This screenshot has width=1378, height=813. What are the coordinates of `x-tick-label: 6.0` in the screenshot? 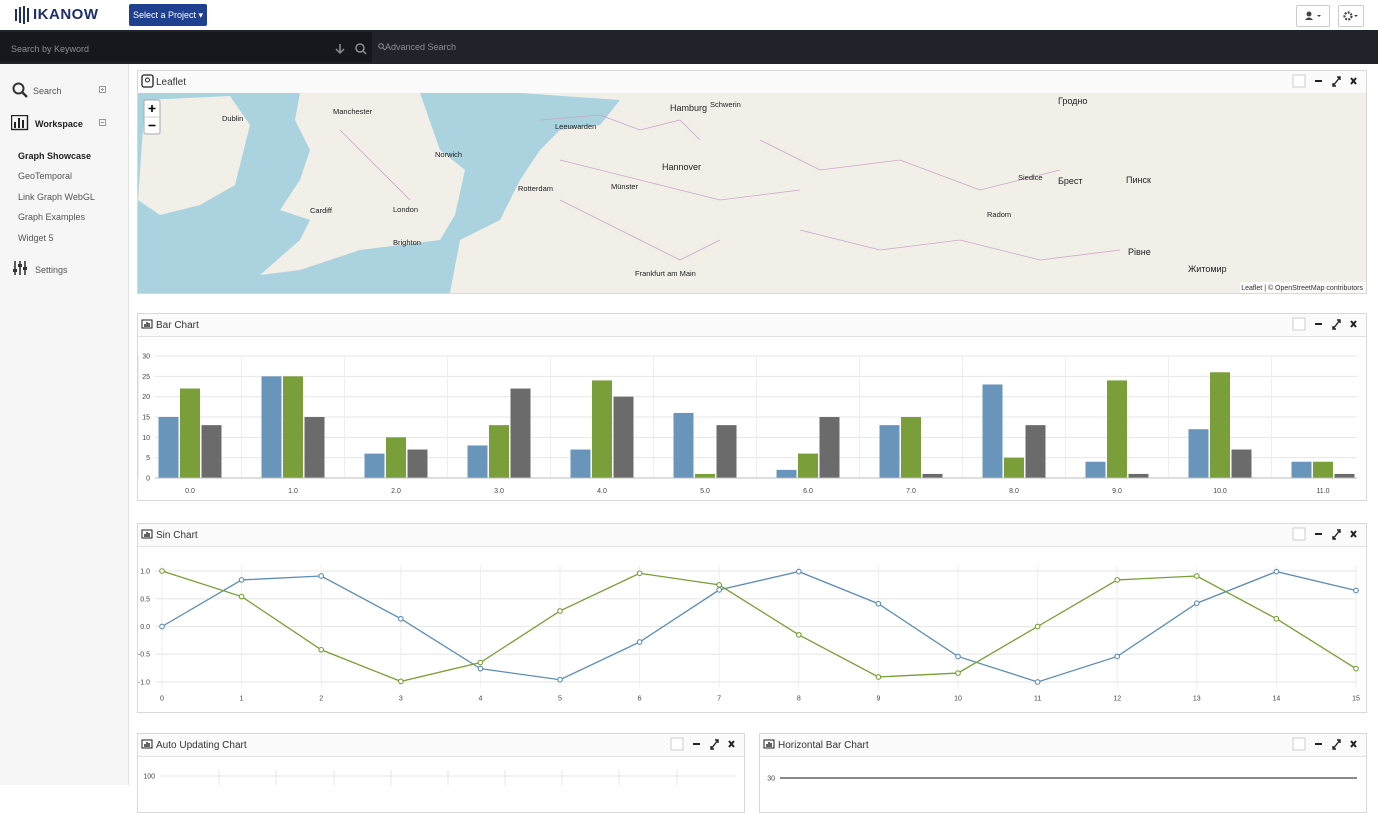 It's located at (808, 491).